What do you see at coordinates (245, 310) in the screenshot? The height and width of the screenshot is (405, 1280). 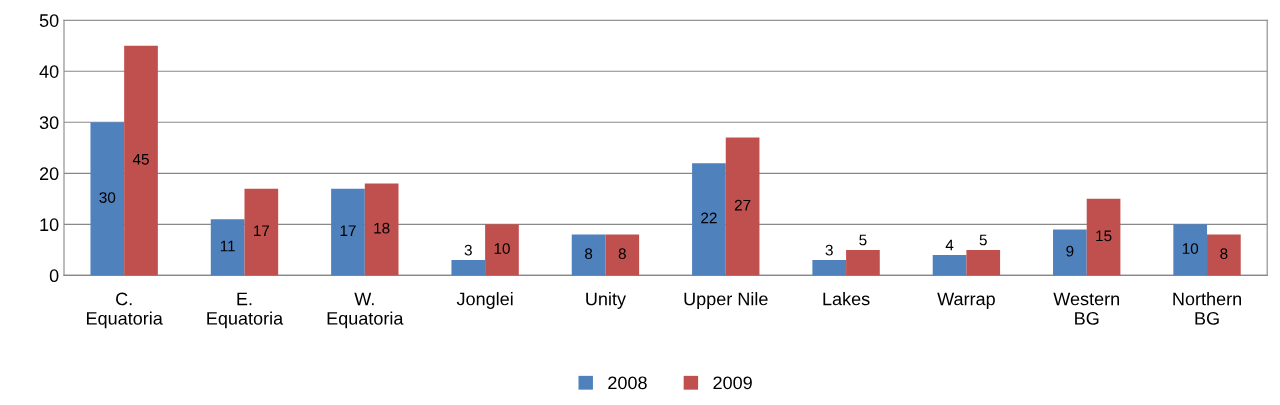 I see `x-tick-label: E. Equatoria` at bounding box center [245, 310].